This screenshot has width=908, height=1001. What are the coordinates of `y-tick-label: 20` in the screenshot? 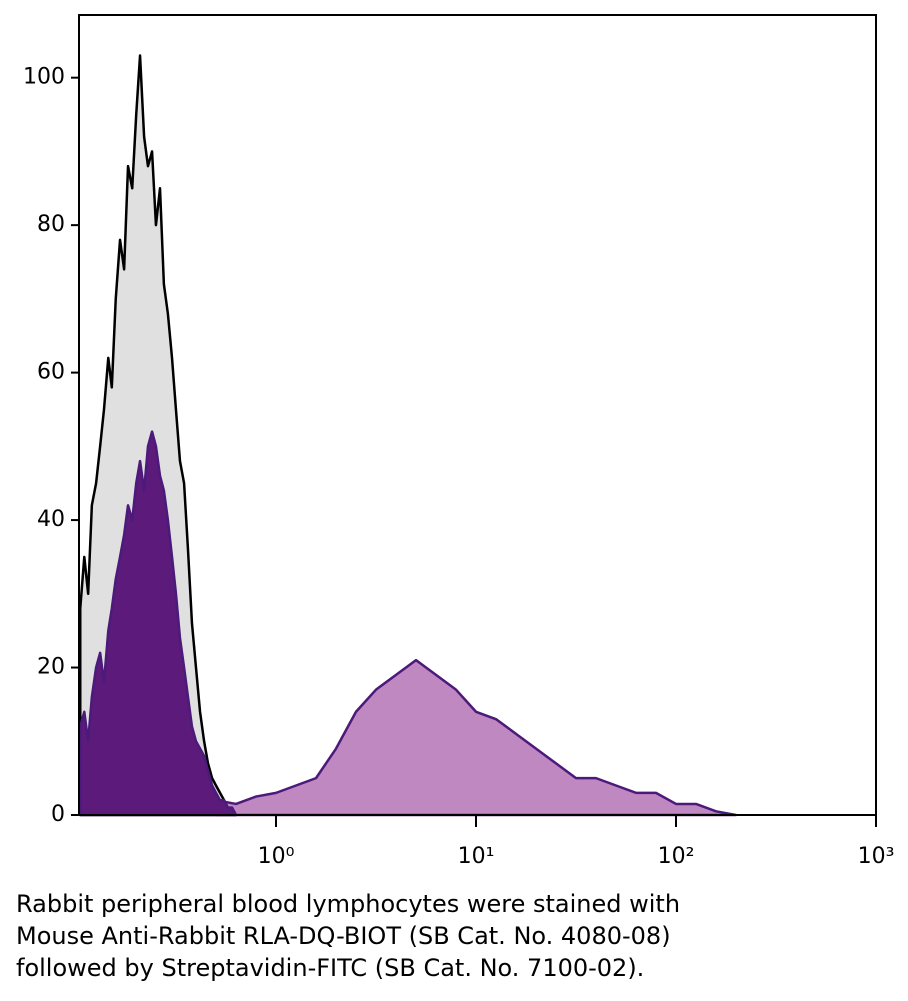 It's located at (51, 667).